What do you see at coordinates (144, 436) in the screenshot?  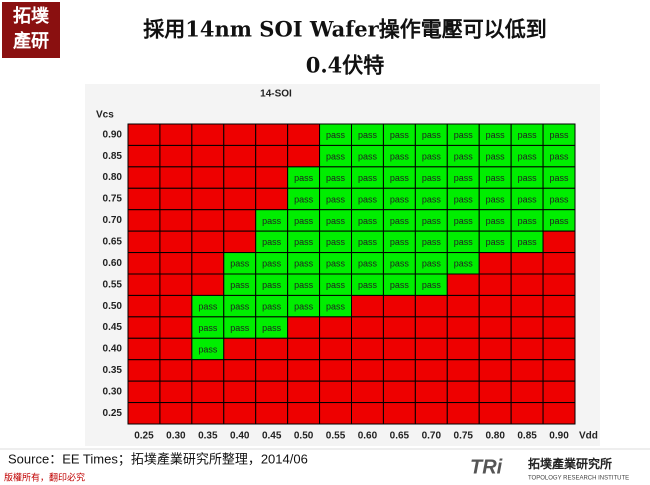 I see `x-tick-label: 0.25` at bounding box center [144, 436].